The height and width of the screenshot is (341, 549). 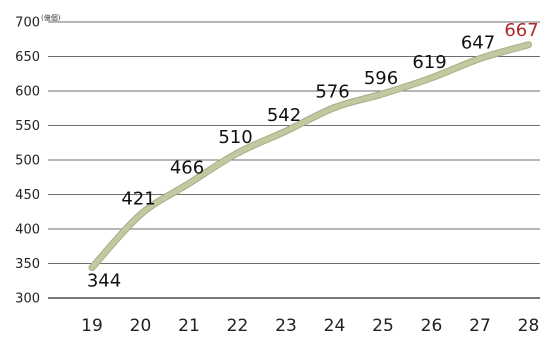 What do you see at coordinates (104, 281) in the screenshot?
I see `data-label-19: 344` at bounding box center [104, 281].